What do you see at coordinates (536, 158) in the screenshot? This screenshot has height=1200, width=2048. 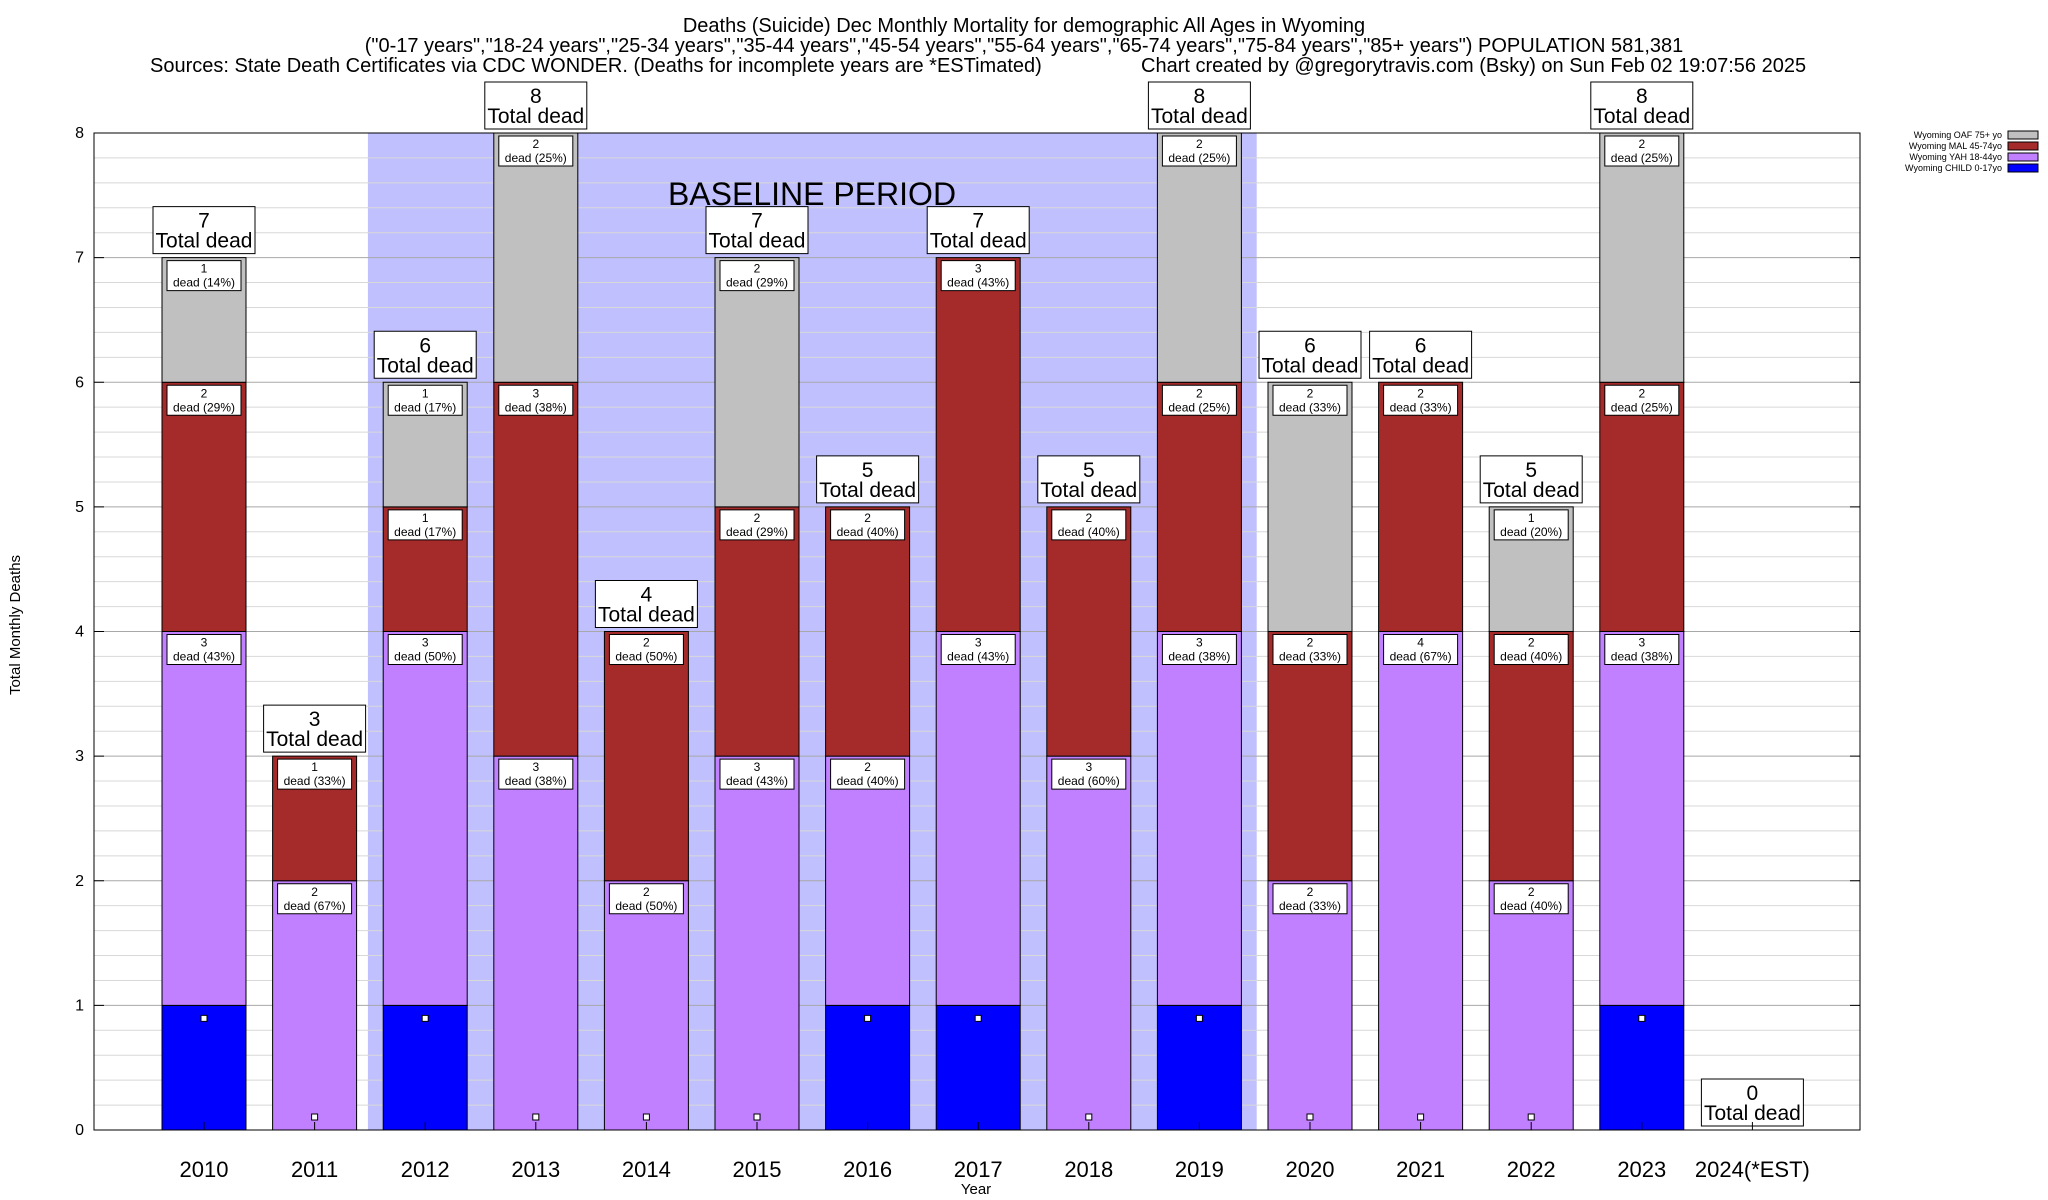 I see `segment-percent-label: dead (25%)` at bounding box center [536, 158].